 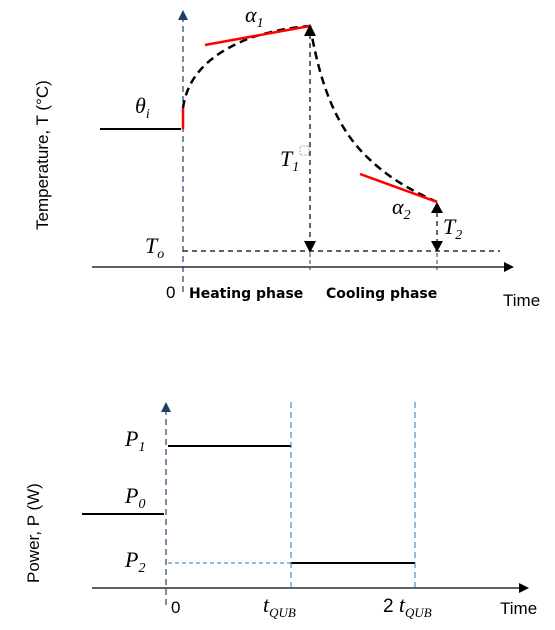 I want to click on top-x-axis-label: Time, so click(x=521, y=300).